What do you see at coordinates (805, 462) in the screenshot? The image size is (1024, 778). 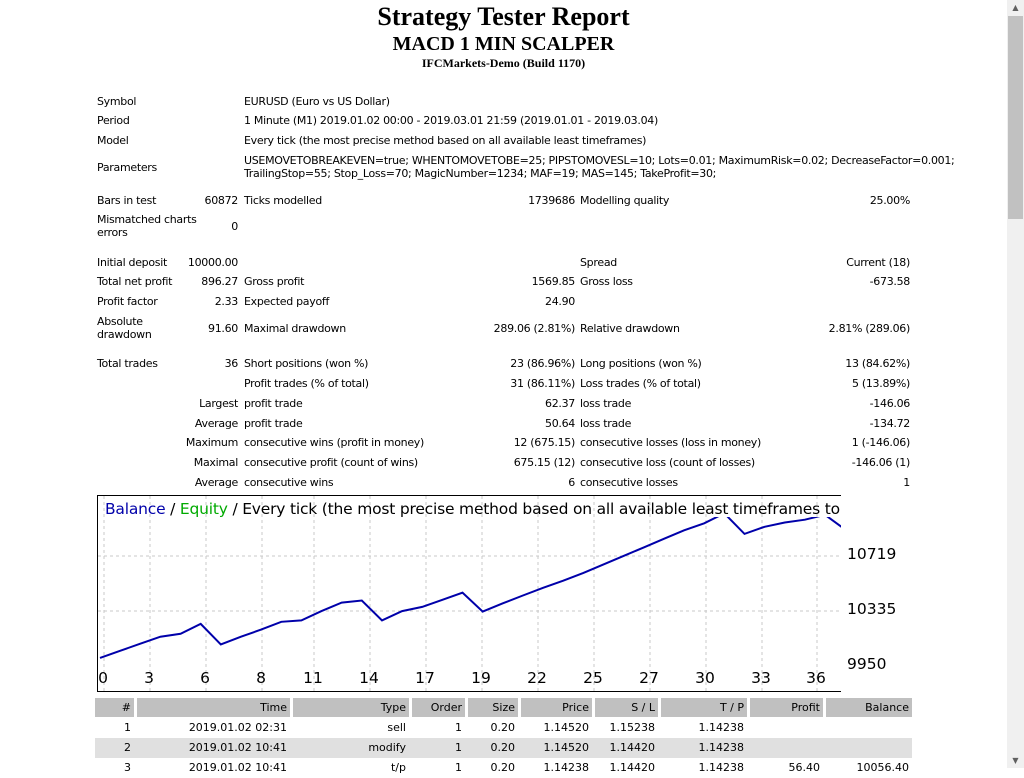 I see `summary-cell: -146.06 (1)` at bounding box center [805, 462].